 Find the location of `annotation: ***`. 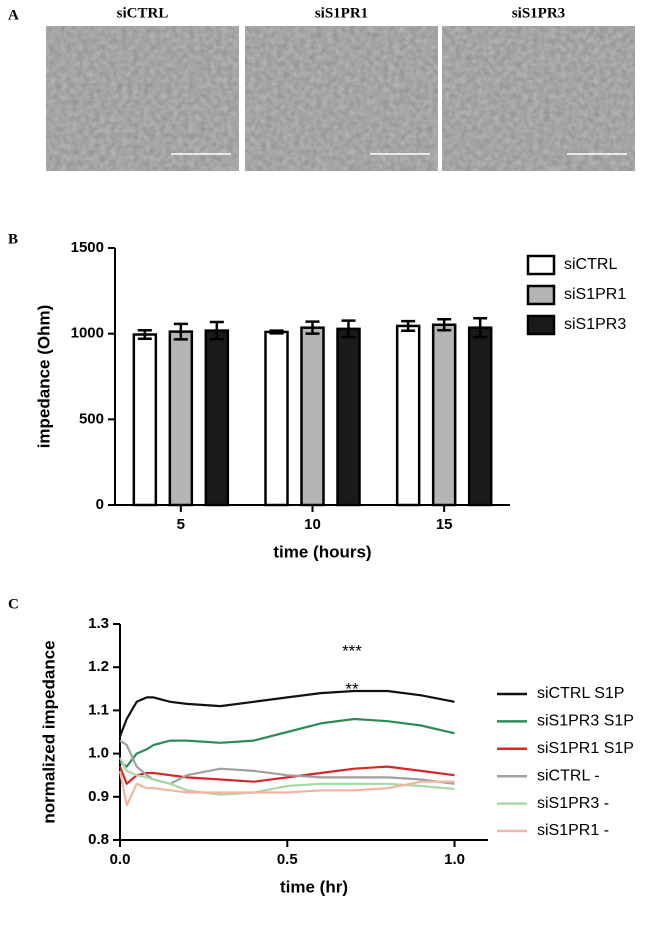

annotation: *** is located at coordinates (352, 650).